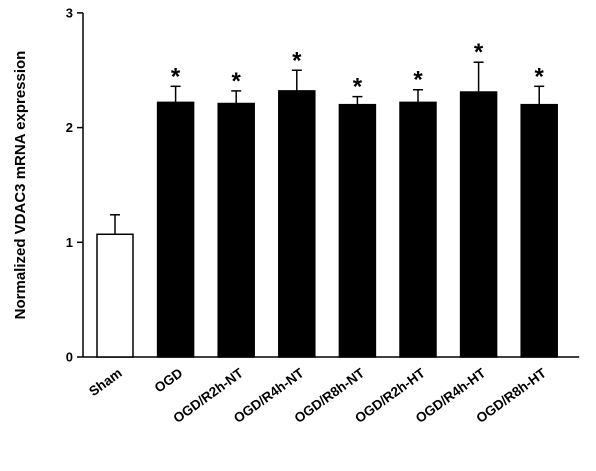  I want to click on y-tick-label-2: 2, so click(69, 127).